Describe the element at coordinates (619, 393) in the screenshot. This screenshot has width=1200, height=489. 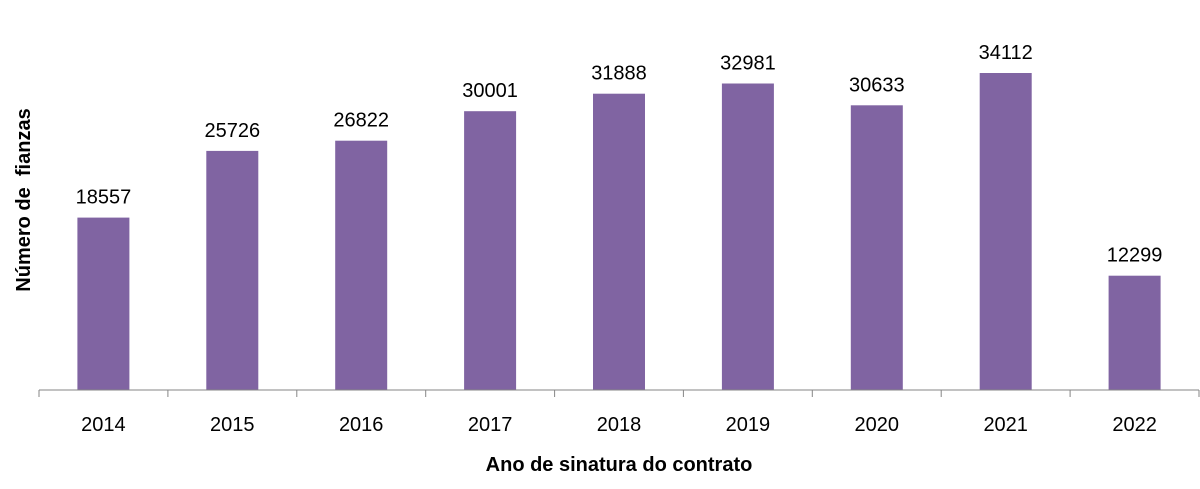
I see `x-ticks-layer` at that location.